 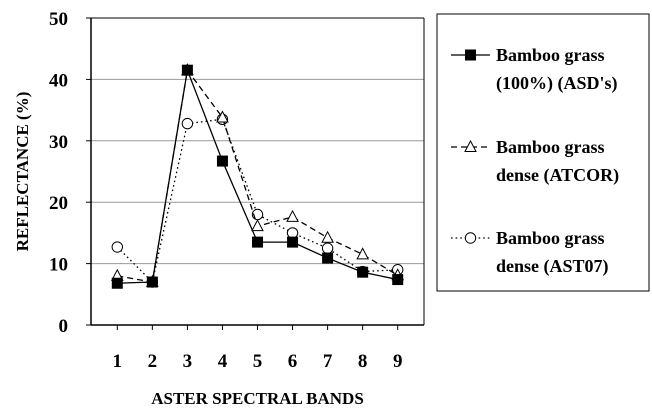 I want to click on x-tick-label: 8, so click(x=363, y=361).